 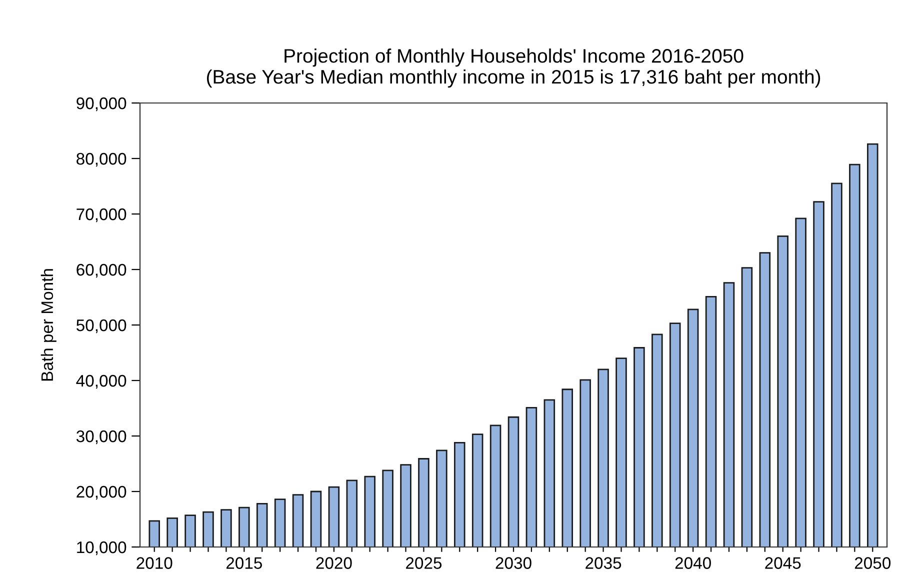 What do you see at coordinates (101, 104) in the screenshot?
I see `y-tick-label: 90,000` at bounding box center [101, 104].